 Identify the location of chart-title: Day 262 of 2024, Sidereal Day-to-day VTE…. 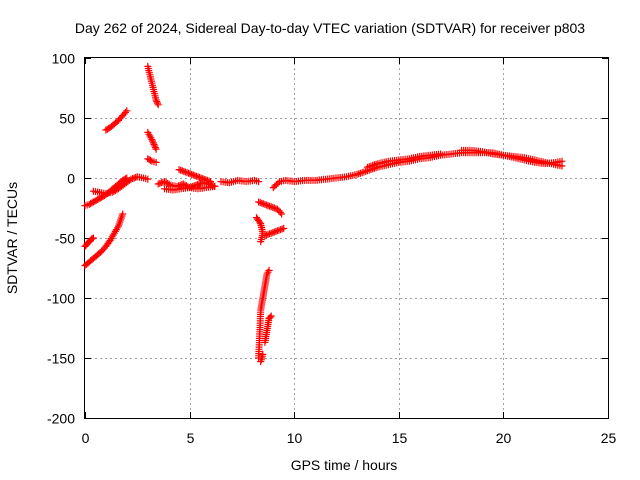
(330, 28).